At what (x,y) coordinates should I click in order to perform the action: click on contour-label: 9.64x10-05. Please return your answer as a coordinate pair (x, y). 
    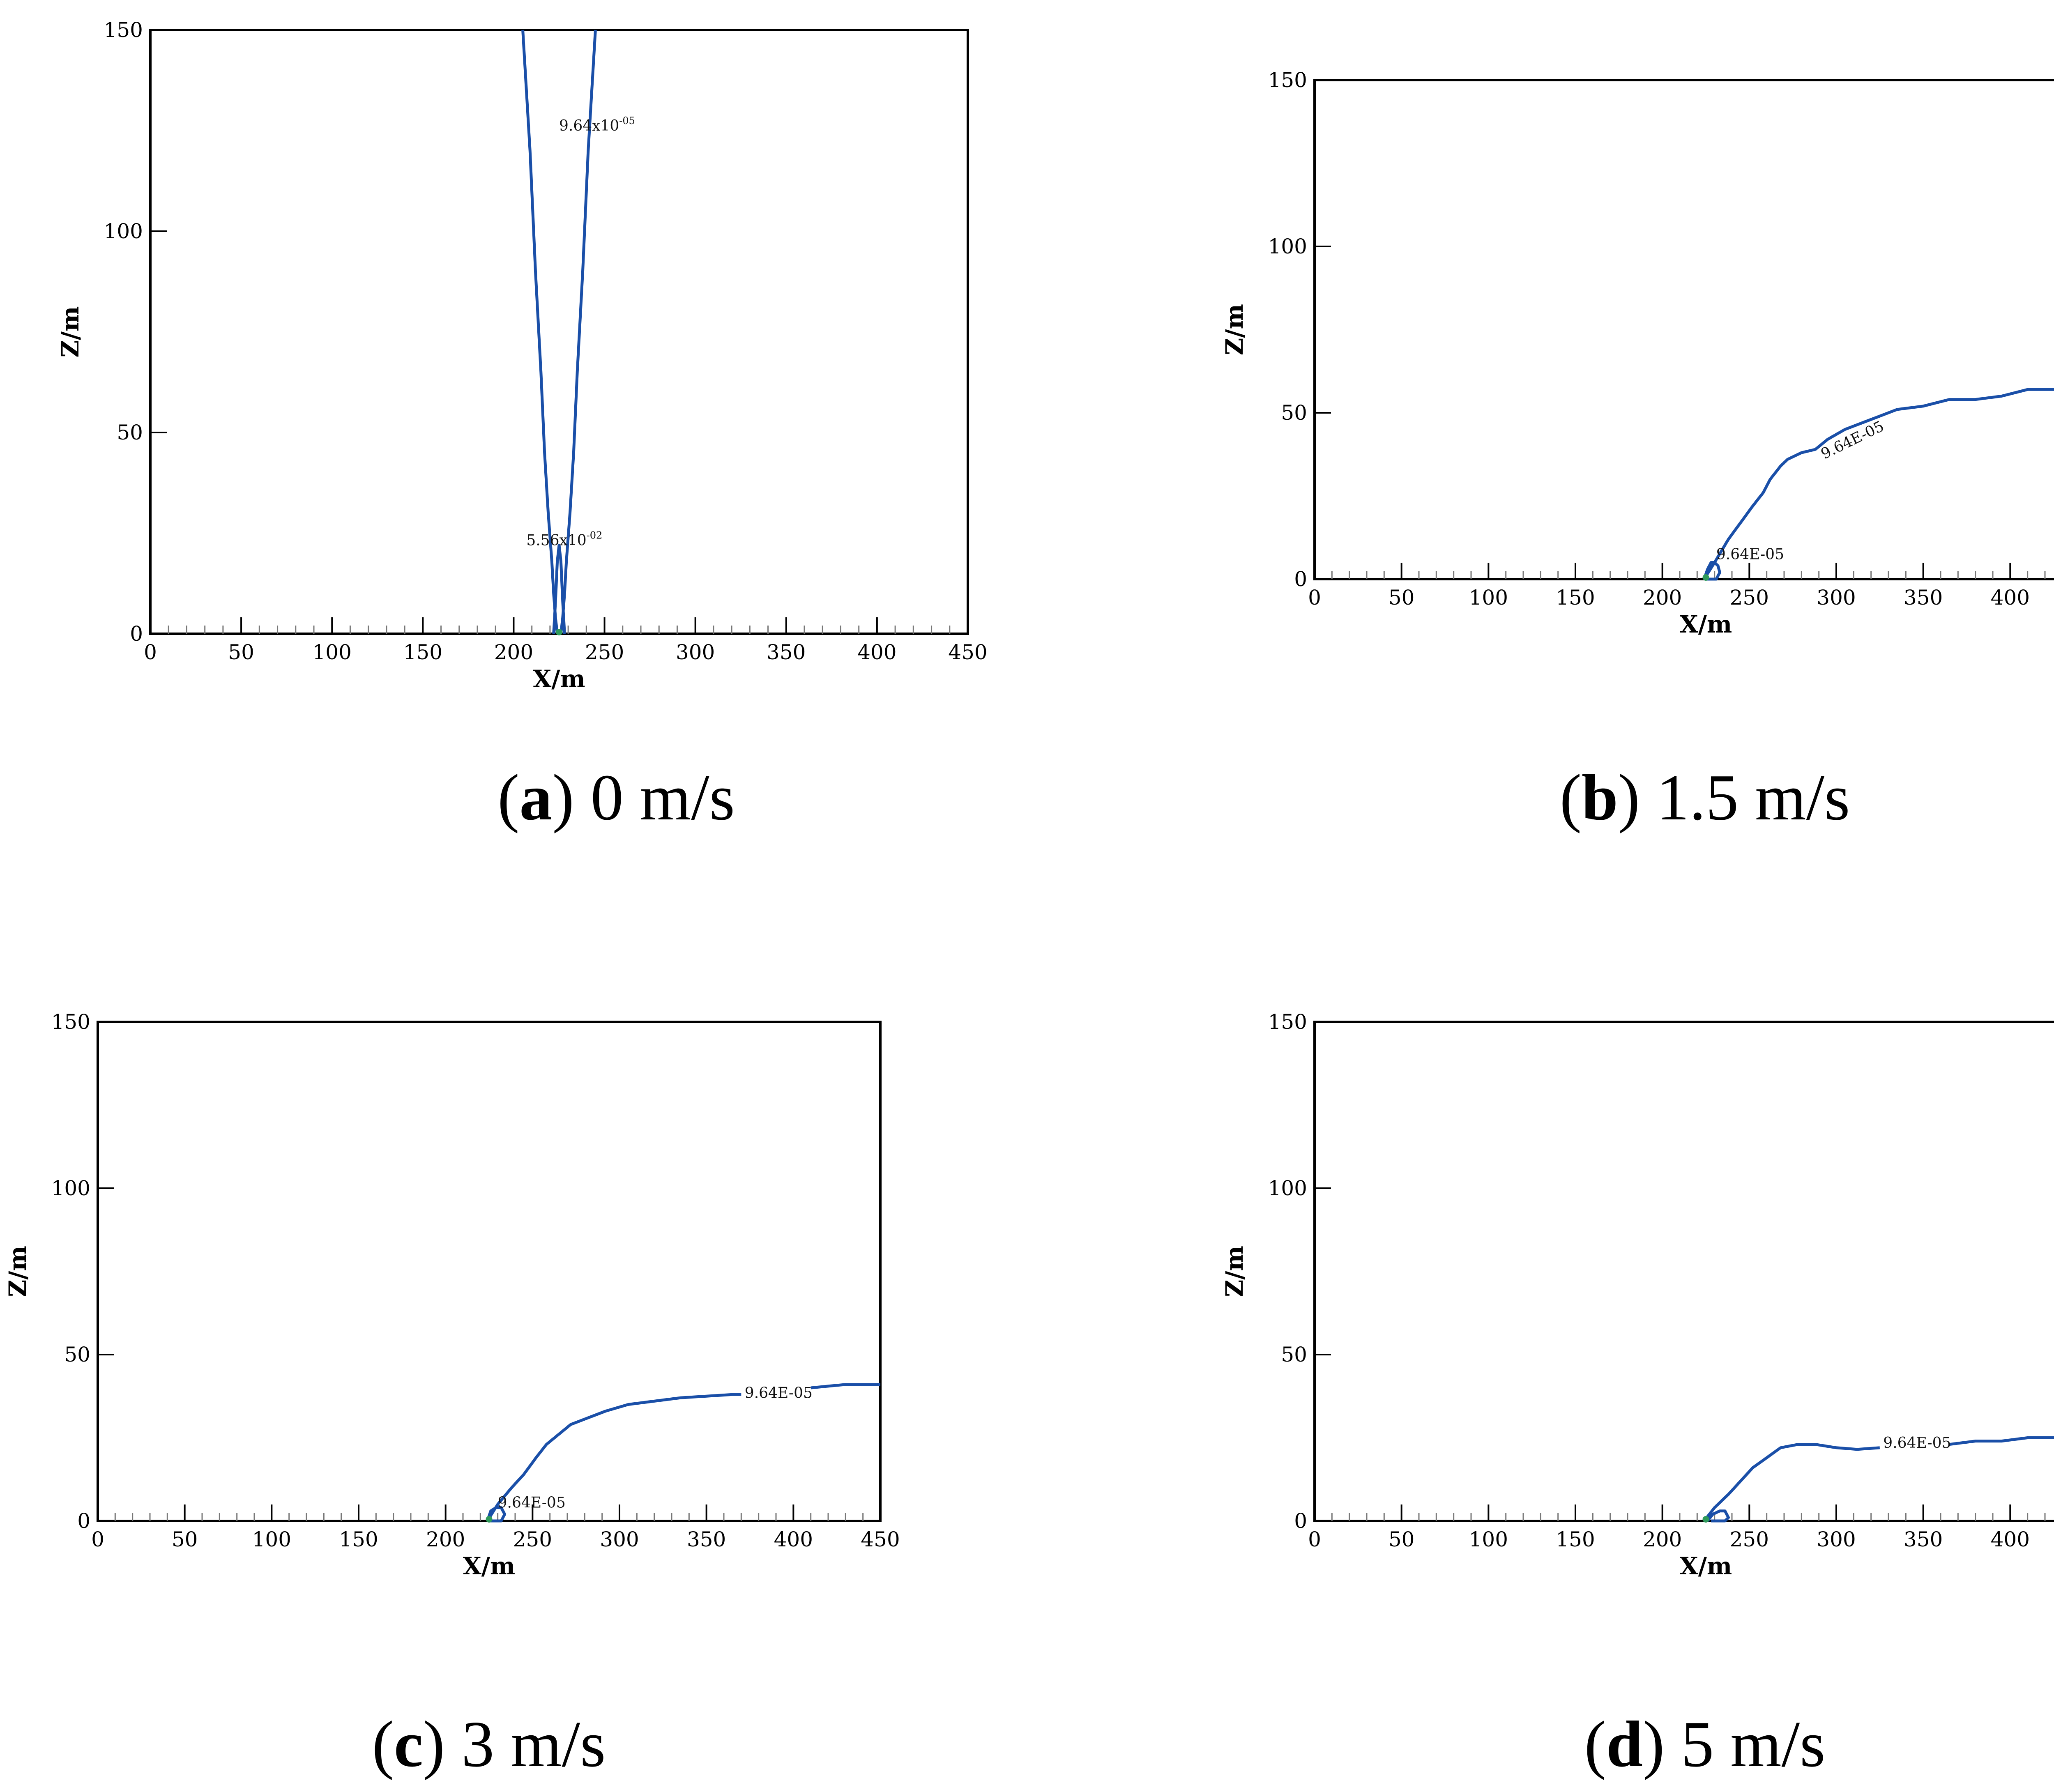
    Looking at the image, I should click on (597, 124).